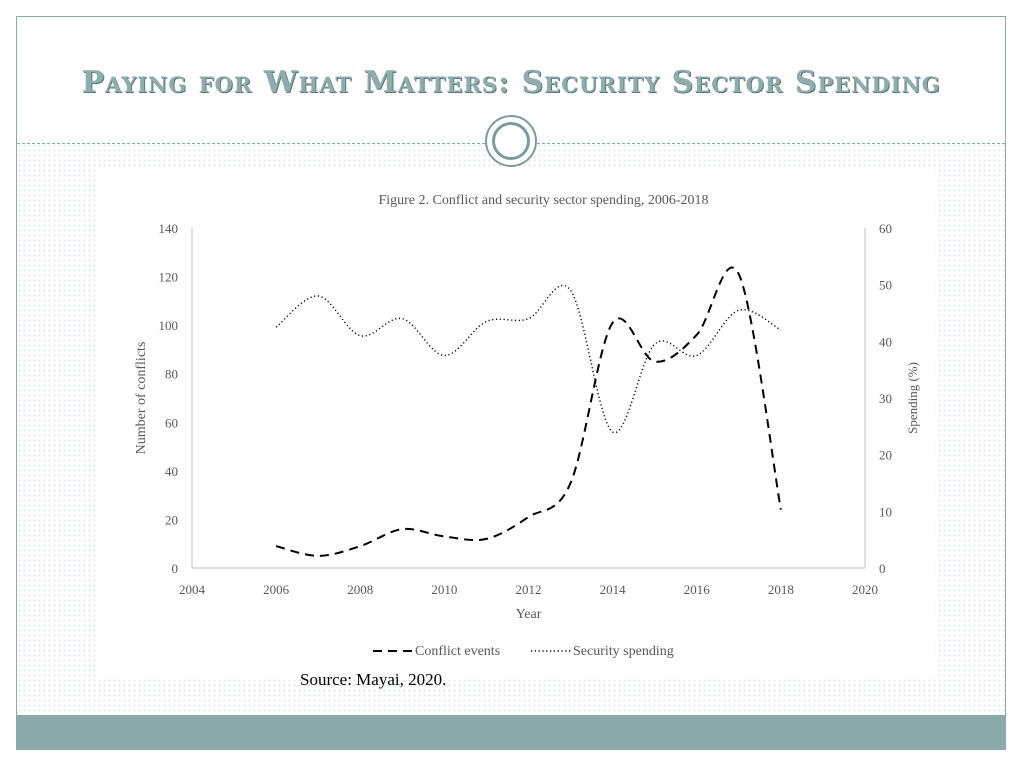 The image size is (1024, 768). What do you see at coordinates (528, 358) in the screenshot?
I see `series-line-security-spending` at bounding box center [528, 358].